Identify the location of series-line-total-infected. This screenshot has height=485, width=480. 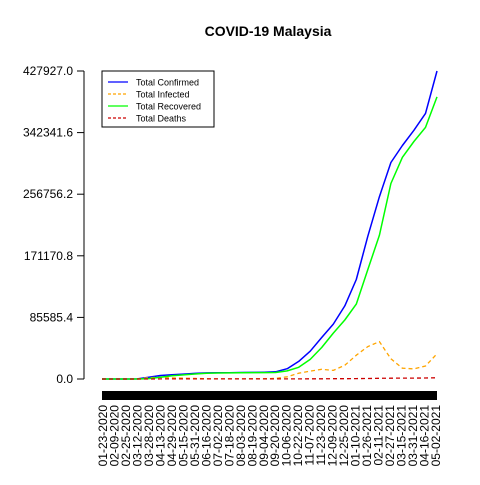
(270, 360).